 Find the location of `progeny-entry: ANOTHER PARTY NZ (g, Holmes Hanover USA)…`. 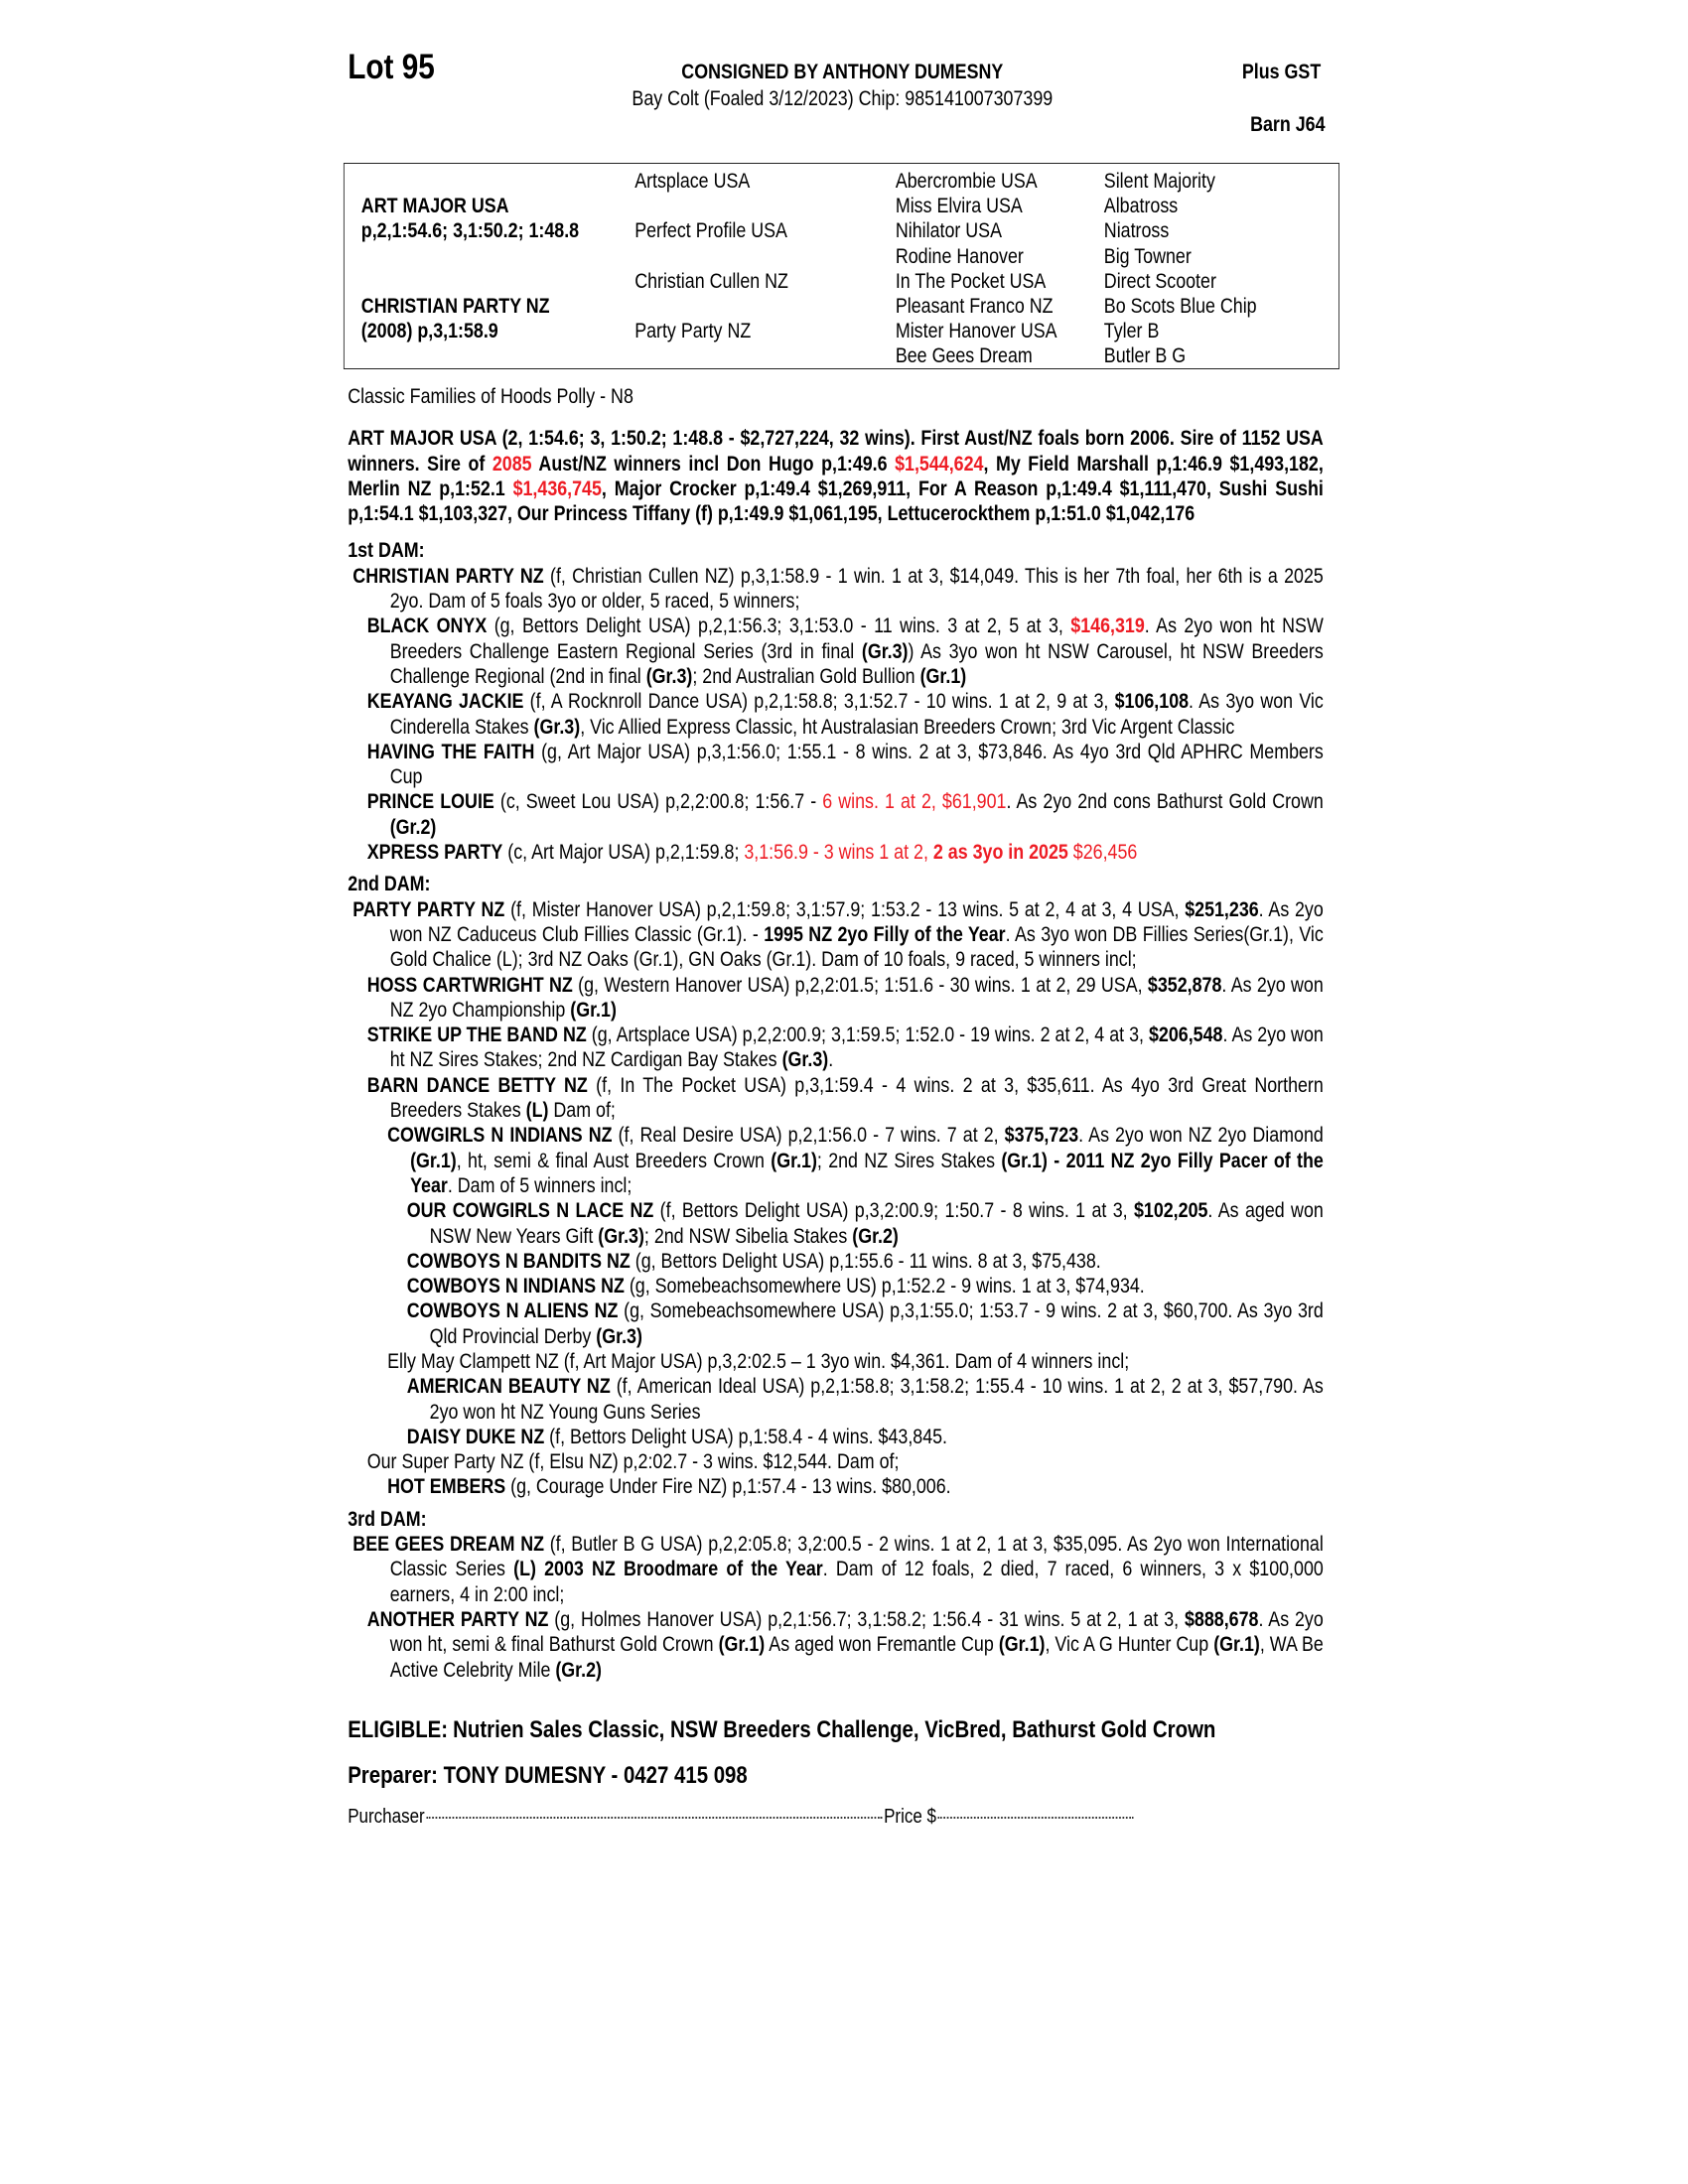

progeny-entry: ANOTHER PARTY NZ (g, Holmes Hanover USA)… is located at coordinates (836, 1645).